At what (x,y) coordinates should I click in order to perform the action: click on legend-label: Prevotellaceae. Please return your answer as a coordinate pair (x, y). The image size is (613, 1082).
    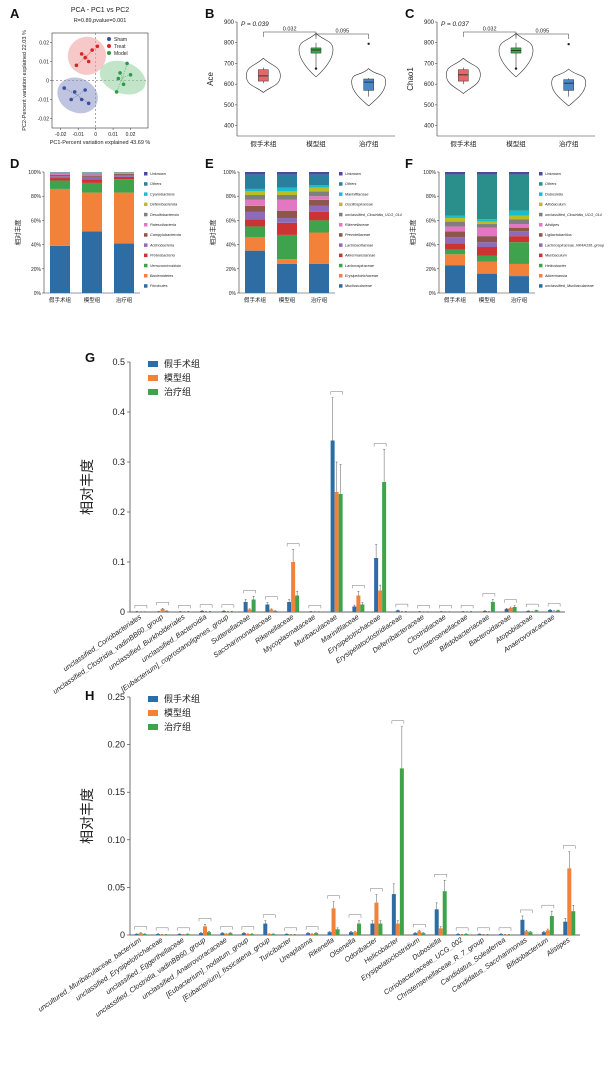
    Looking at the image, I should click on (357, 235).